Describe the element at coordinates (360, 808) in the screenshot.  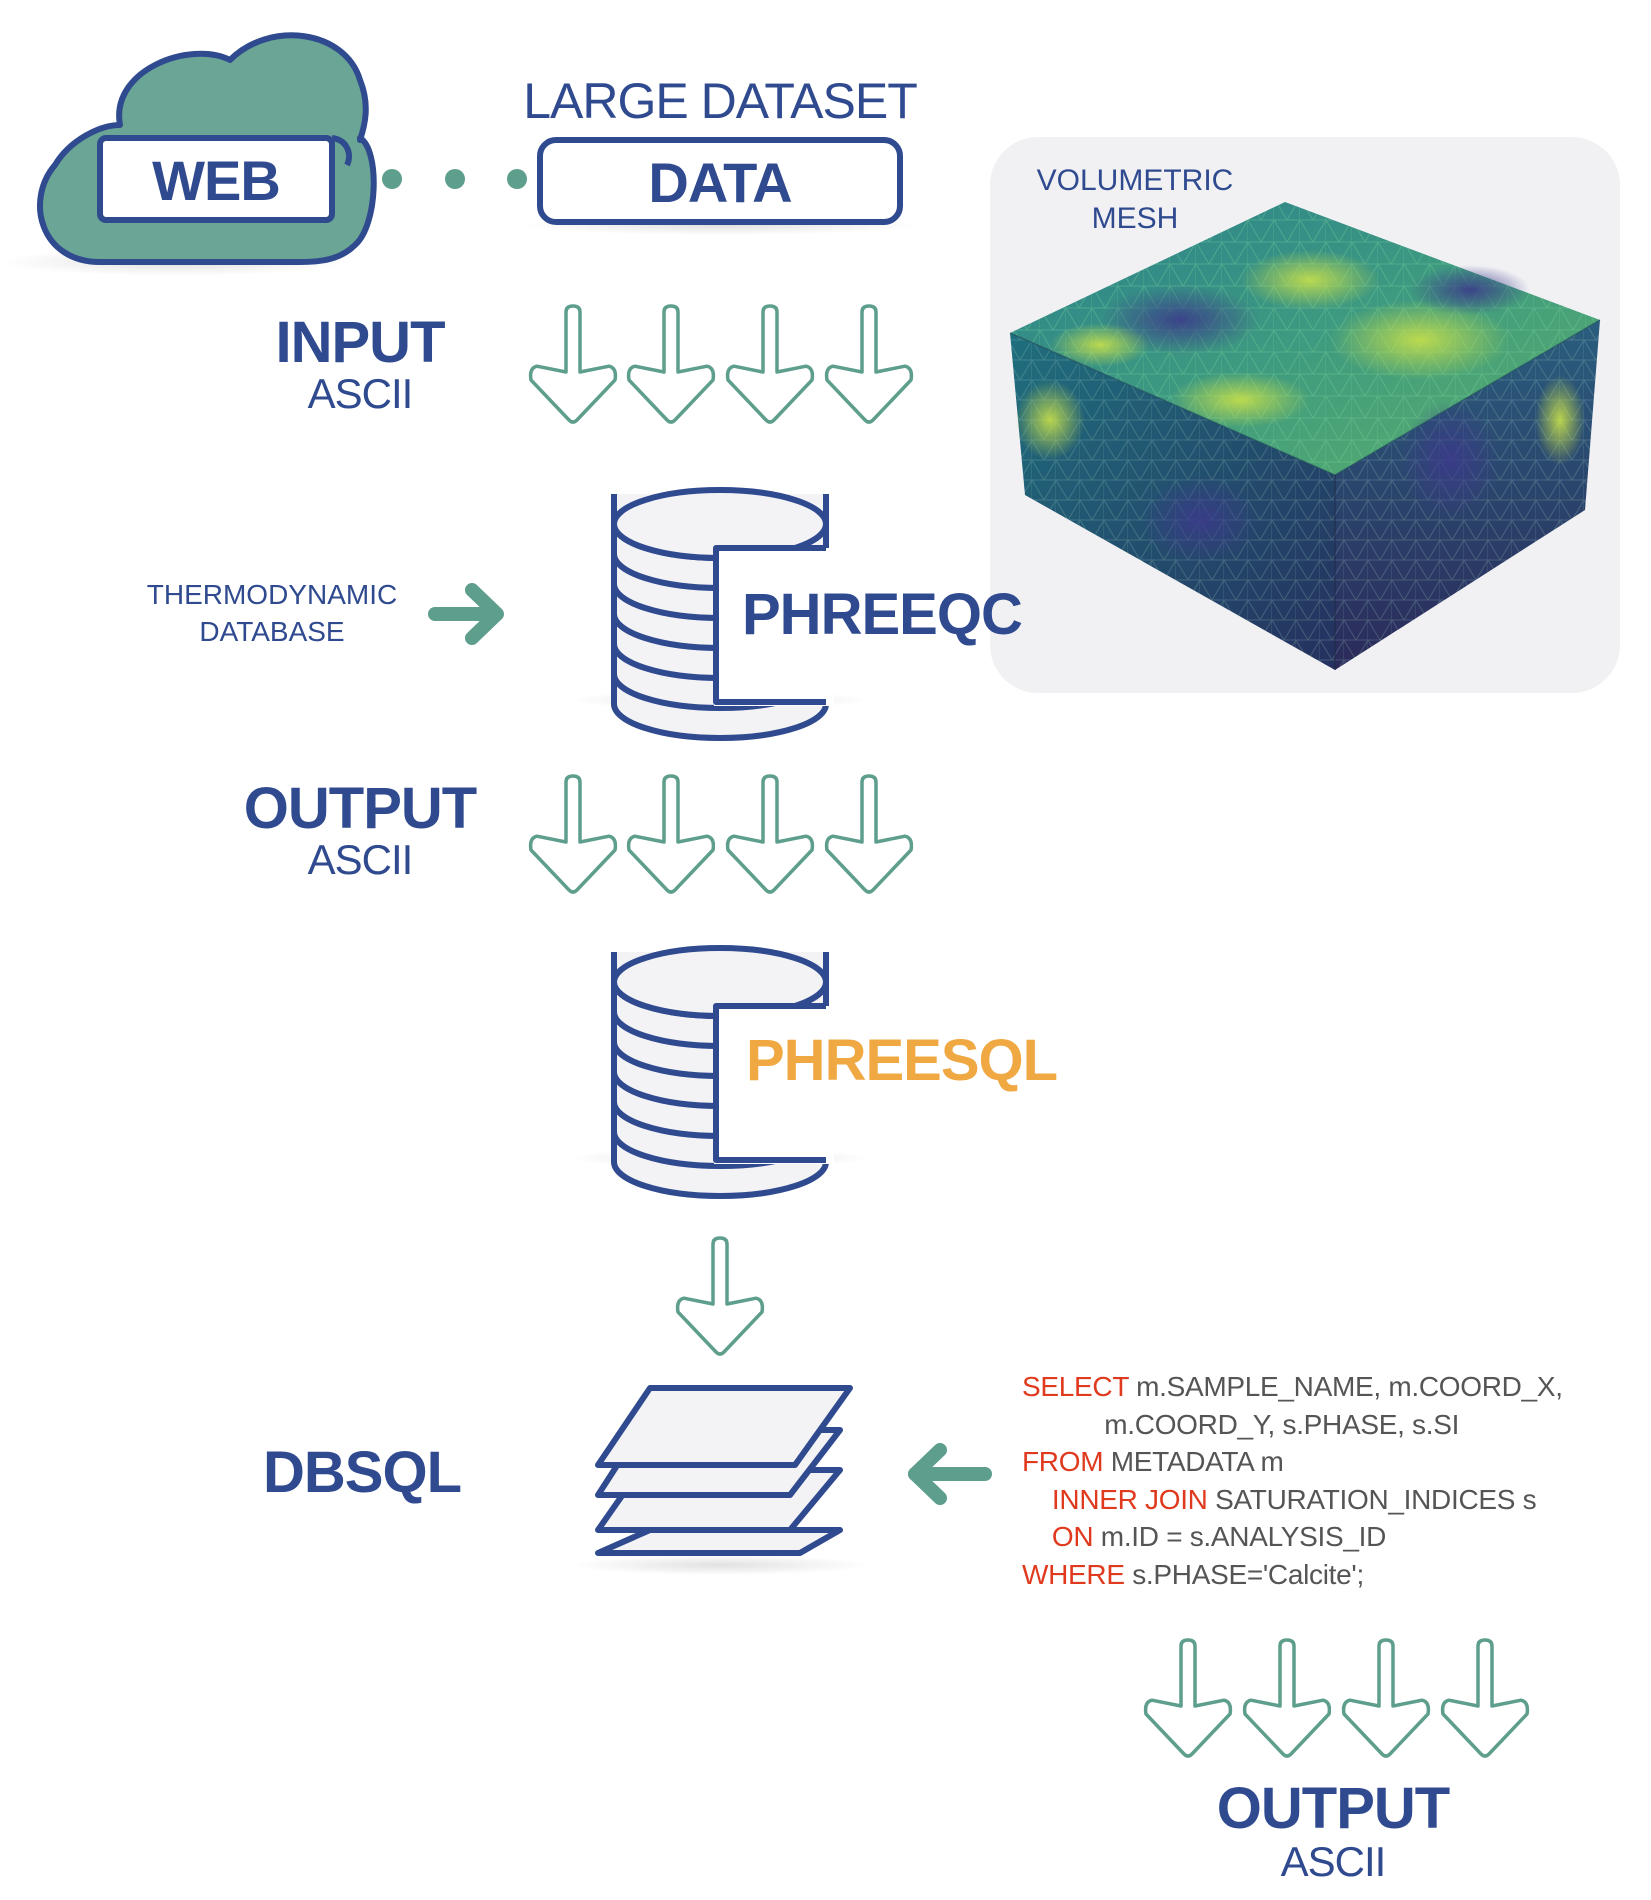
I see `output1-title: OUTPUT` at that location.